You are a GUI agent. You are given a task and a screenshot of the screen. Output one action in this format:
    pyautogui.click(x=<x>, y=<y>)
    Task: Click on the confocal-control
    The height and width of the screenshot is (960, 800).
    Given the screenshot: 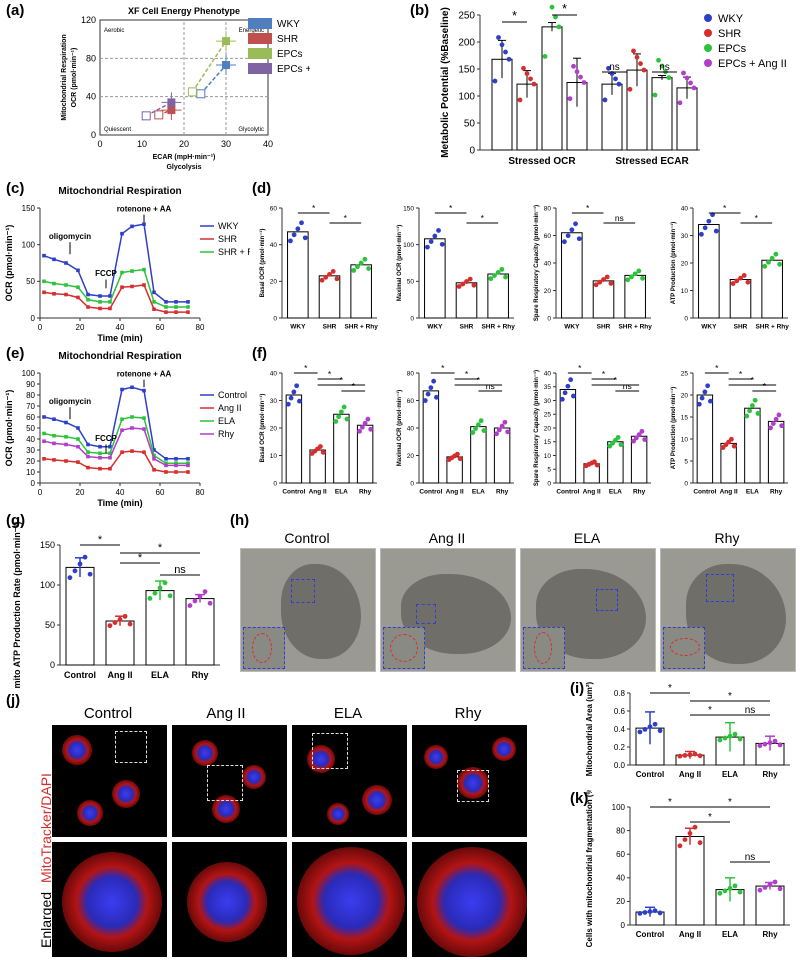 What is the action you would take?
    pyautogui.click(x=109, y=781)
    